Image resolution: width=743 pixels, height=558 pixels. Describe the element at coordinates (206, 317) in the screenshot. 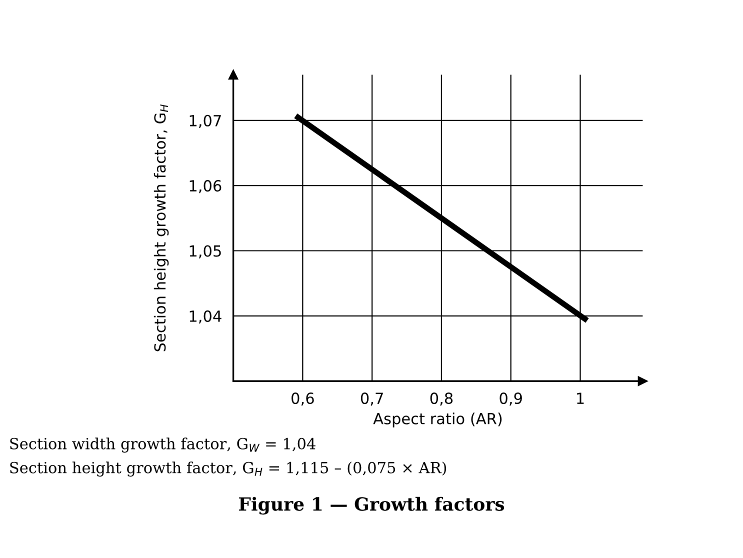

I see `y-tick-label: 1,04` at that location.